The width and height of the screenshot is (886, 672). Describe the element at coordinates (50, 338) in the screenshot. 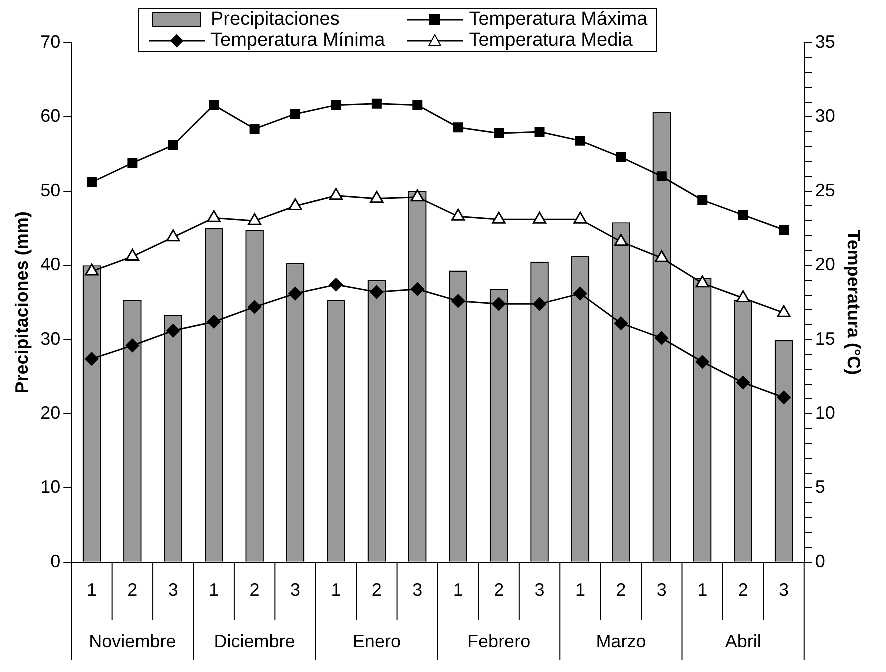

I see `y-tick-label: 30` at that location.